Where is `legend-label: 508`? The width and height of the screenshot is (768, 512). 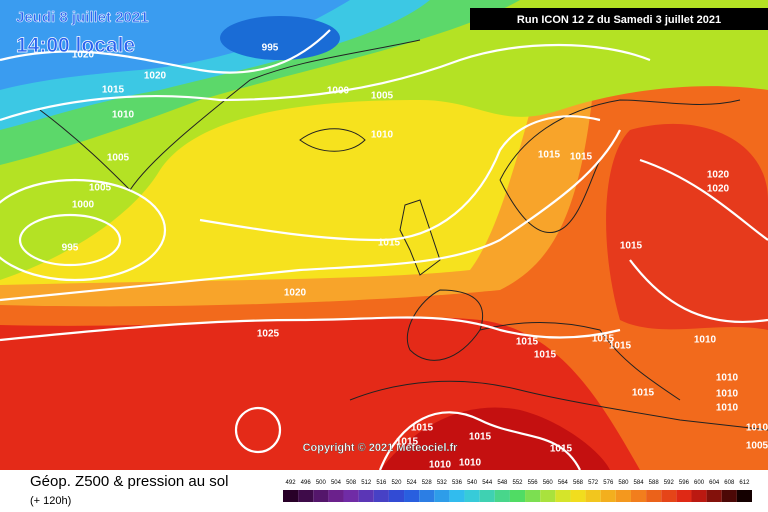
legend-label: 508 is located at coordinates (351, 483).